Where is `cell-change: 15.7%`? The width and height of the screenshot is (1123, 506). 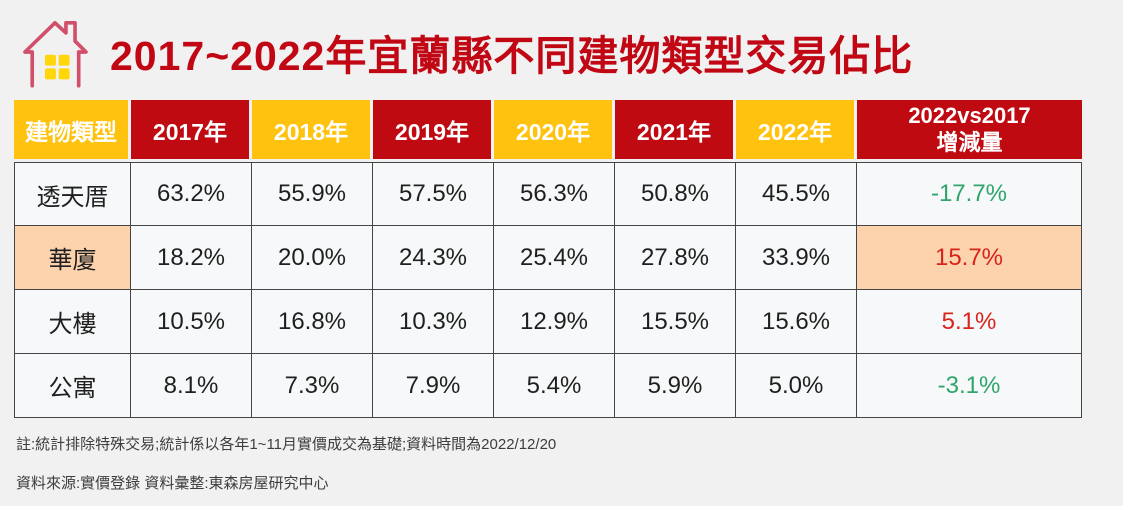 cell-change: 15.7% is located at coordinates (969, 258).